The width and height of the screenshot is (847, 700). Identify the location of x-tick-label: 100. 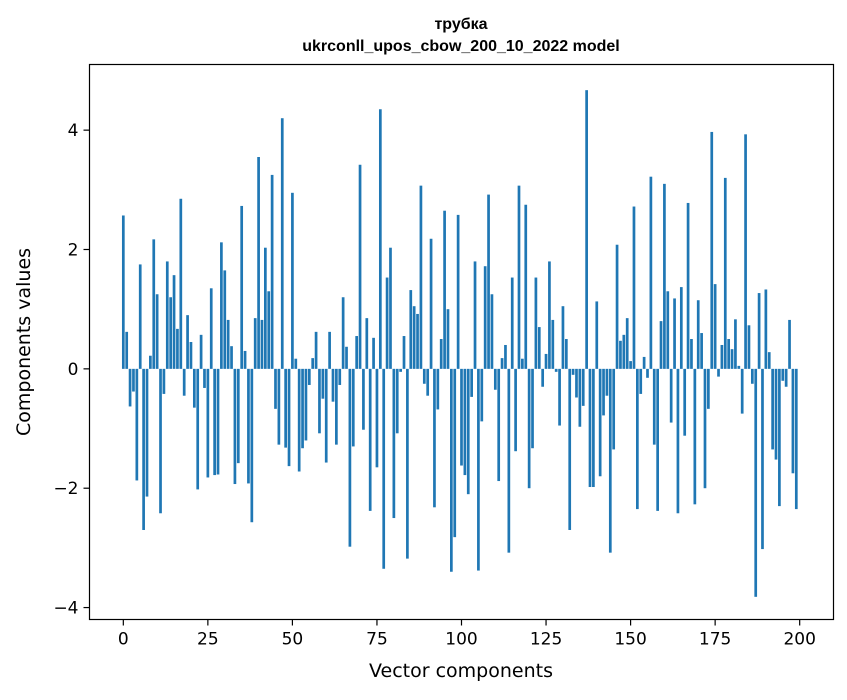
(461, 640).